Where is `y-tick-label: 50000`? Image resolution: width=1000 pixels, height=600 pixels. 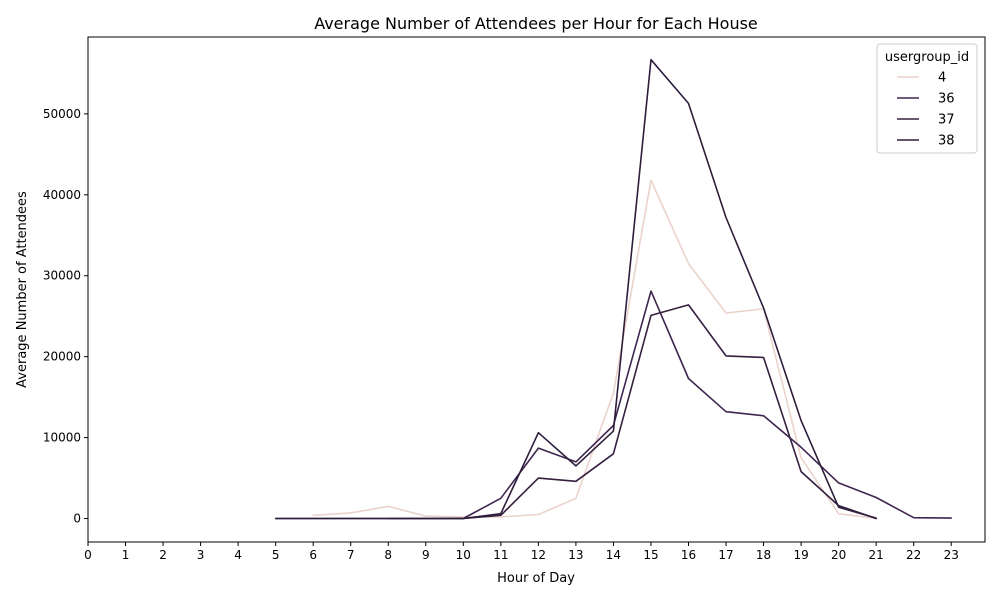
y-tick-label: 50000 is located at coordinates (62, 114).